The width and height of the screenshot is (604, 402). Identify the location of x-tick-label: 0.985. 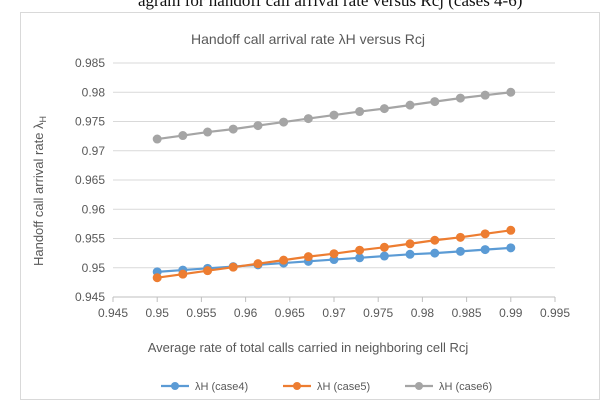
(467, 313).